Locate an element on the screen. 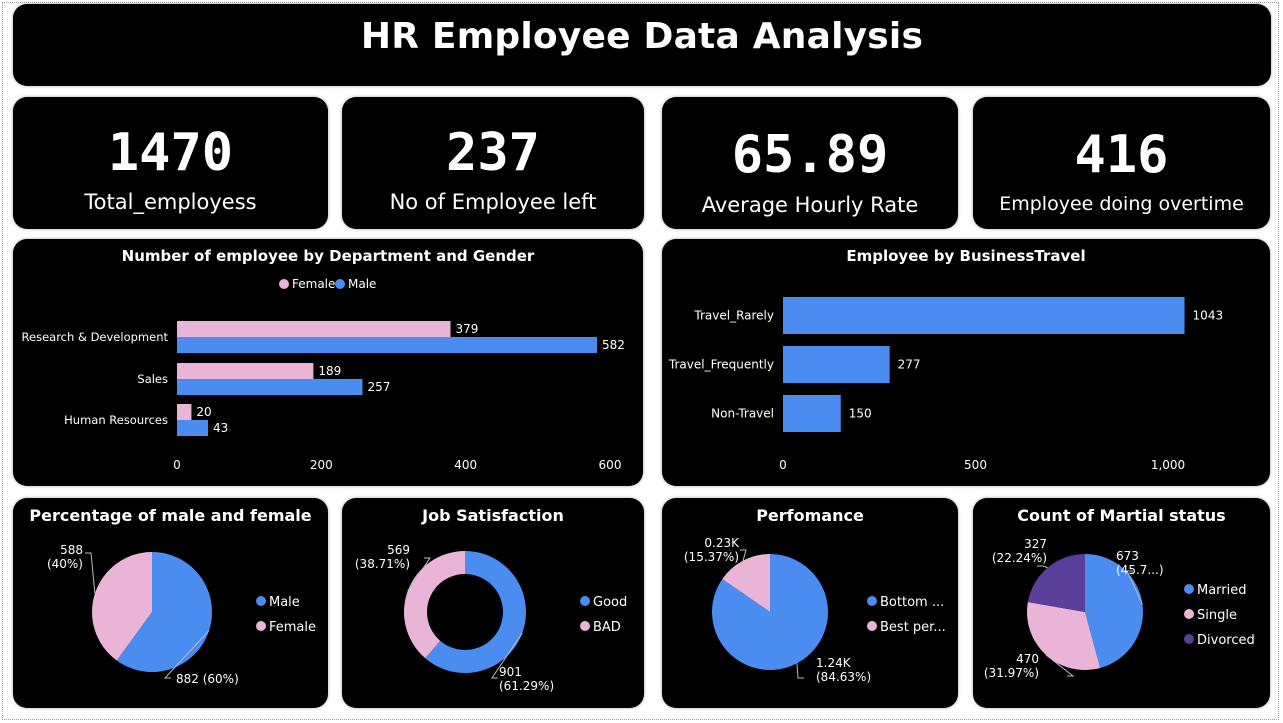 This screenshot has width=1283, height=723. data-label: 20 is located at coordinates (203, 412).